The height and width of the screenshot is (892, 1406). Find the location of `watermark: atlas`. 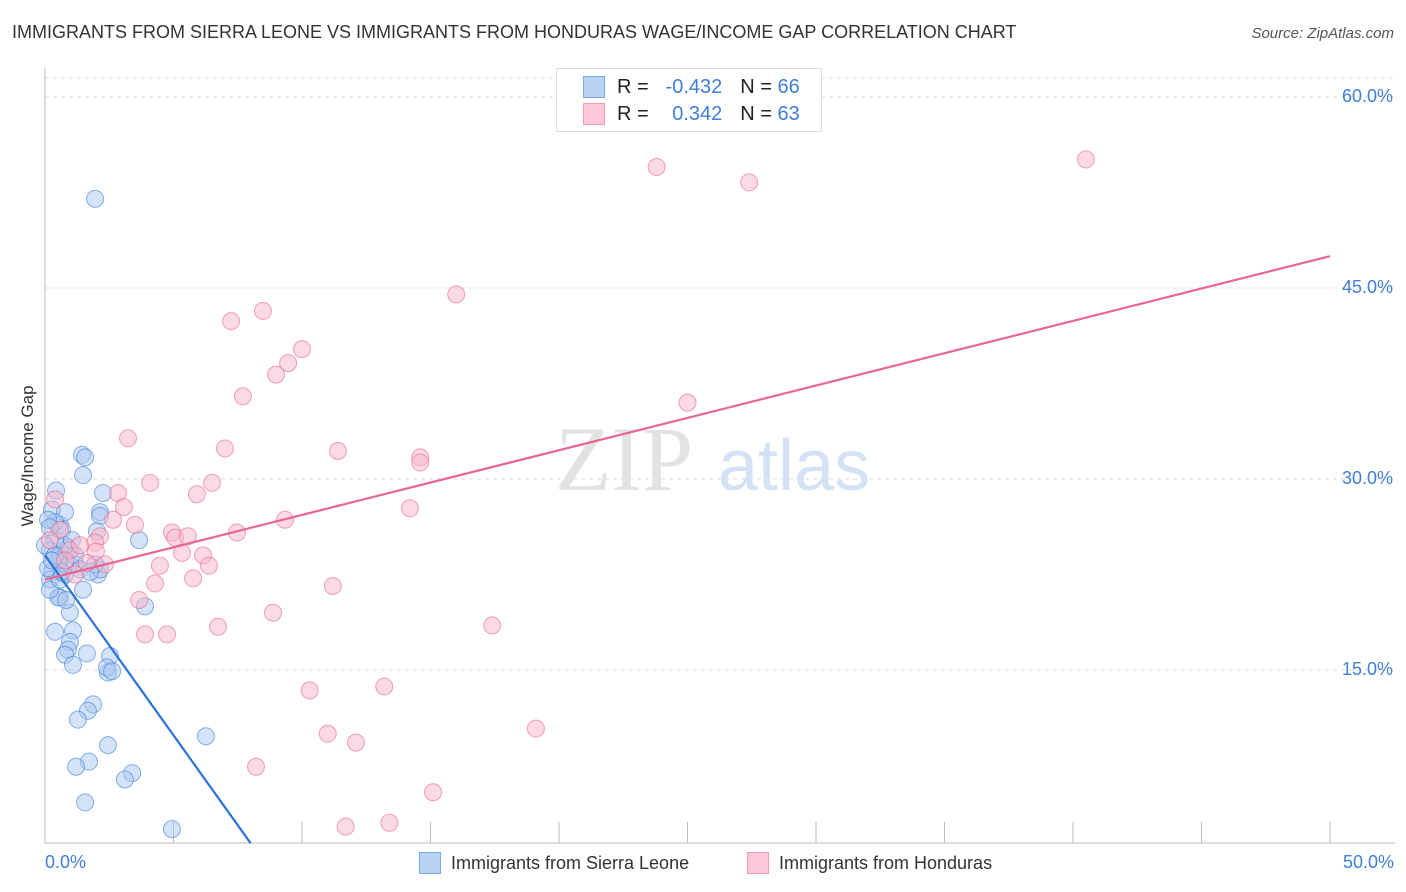

watermark: atlas is located at coordinates (794, 466).